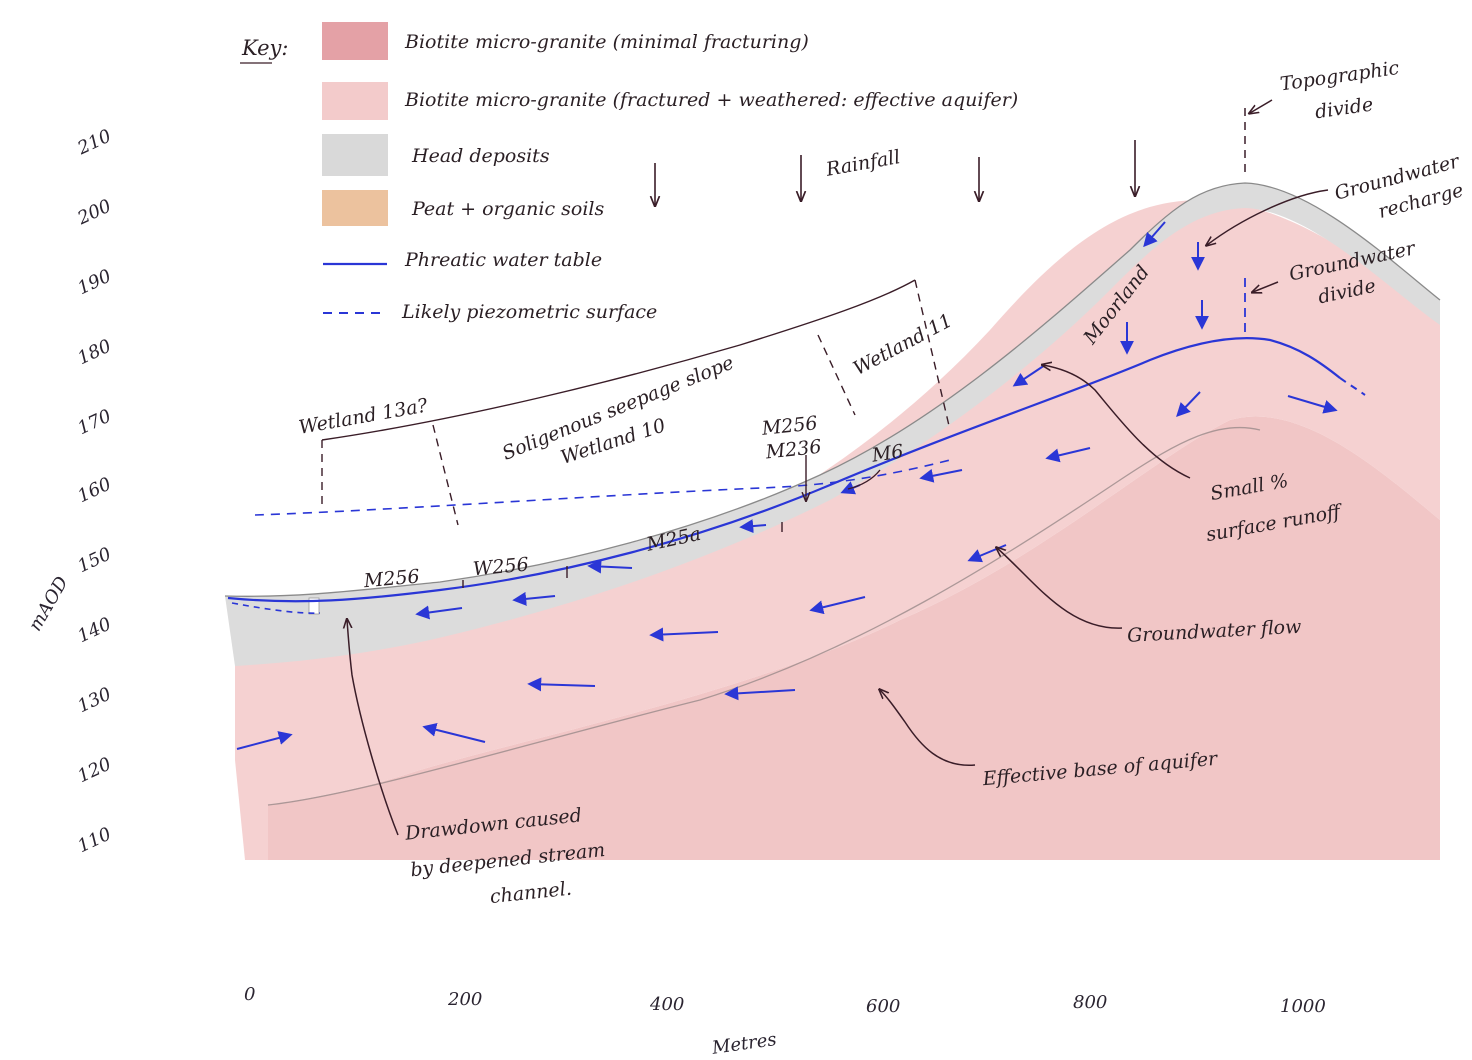 This screenshot has height=1060, width=1472. I want to click on groundwater-flow-pointer, so click(1060, 588).